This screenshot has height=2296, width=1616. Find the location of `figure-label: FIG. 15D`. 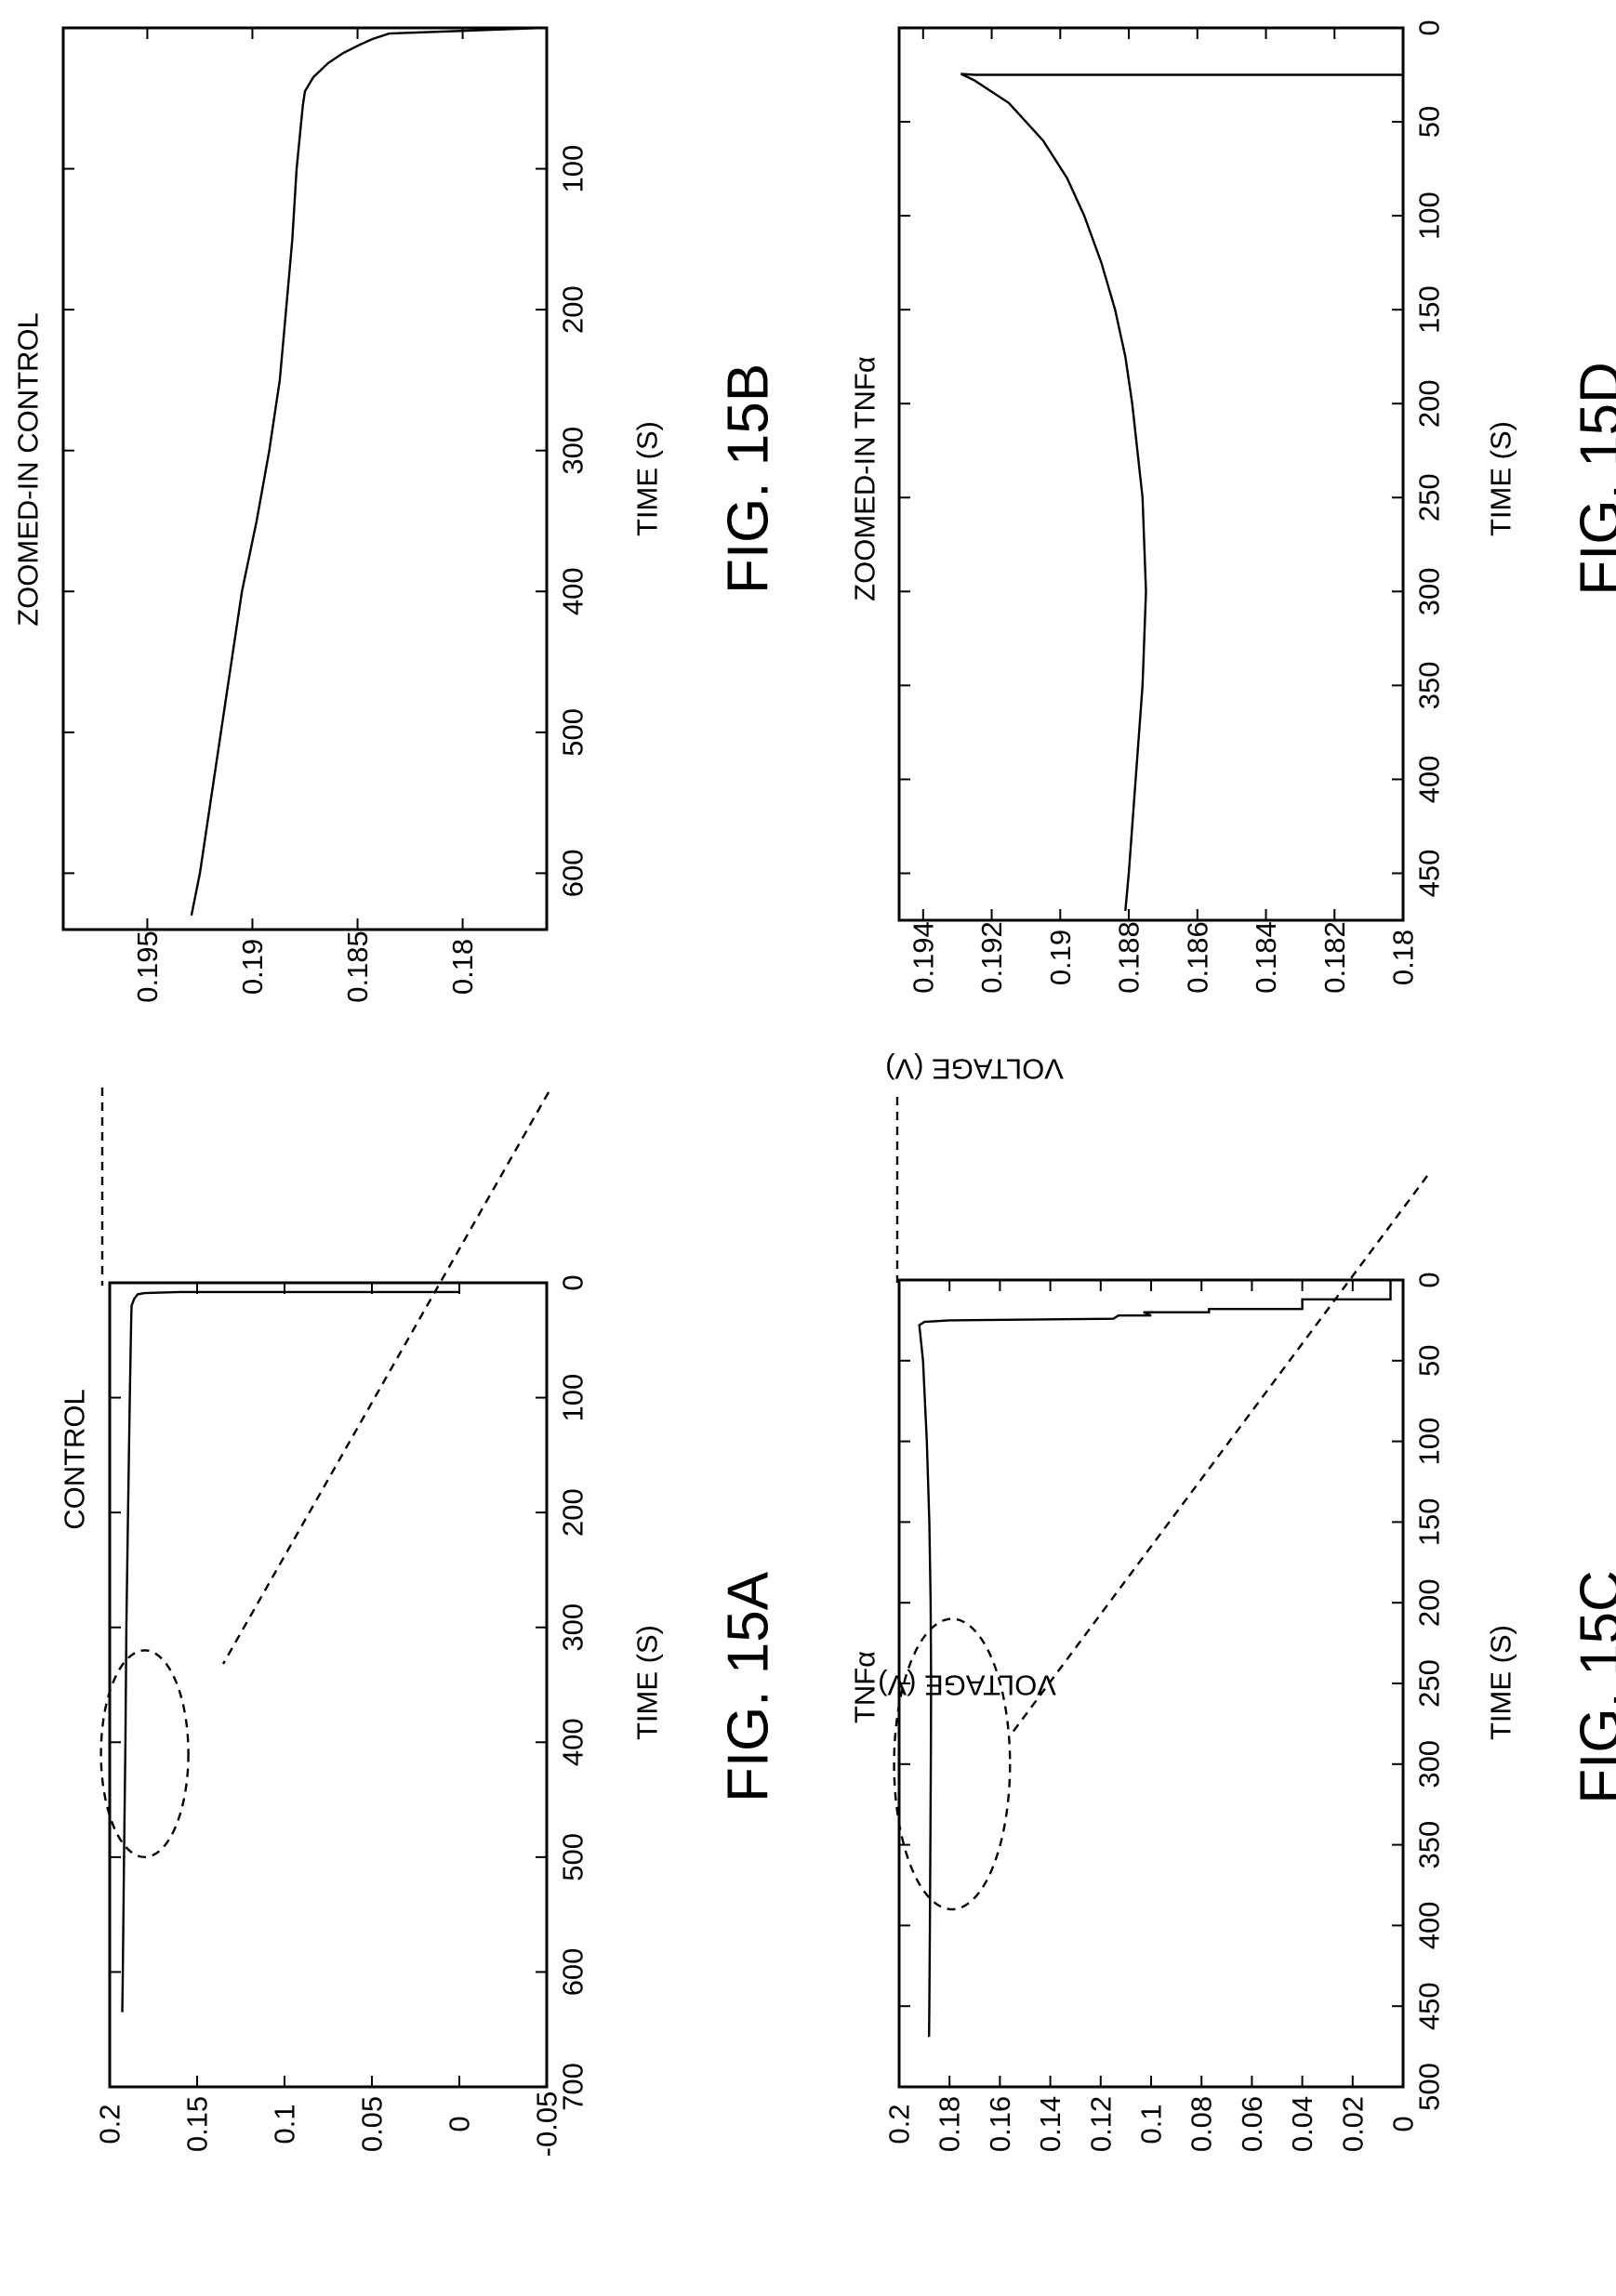

figure-label: FIG. 15D is located at coordinates (1593, 479).